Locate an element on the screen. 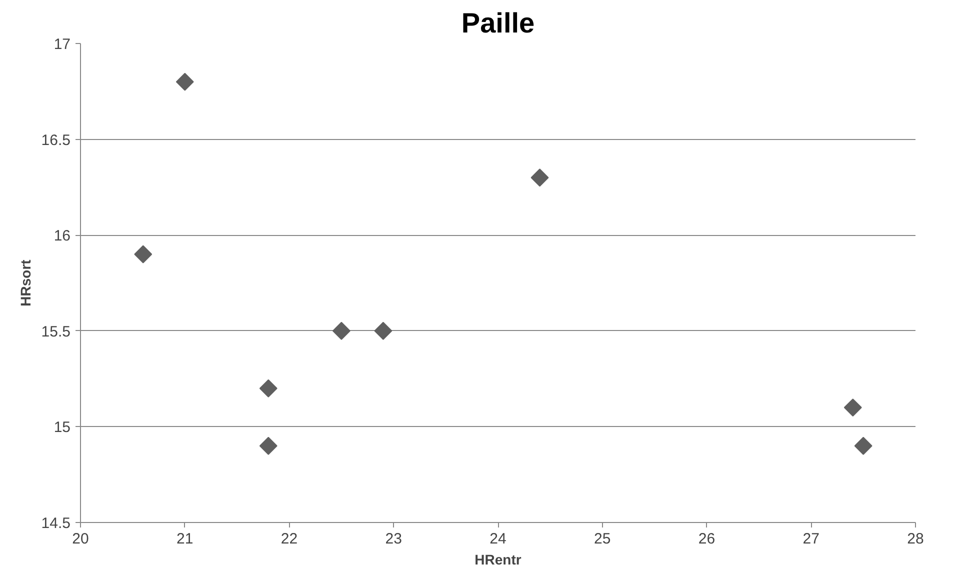 The height and width of the screenshot is (580, 955). x-tick-label: 24 is located at coordinates (498, 539).